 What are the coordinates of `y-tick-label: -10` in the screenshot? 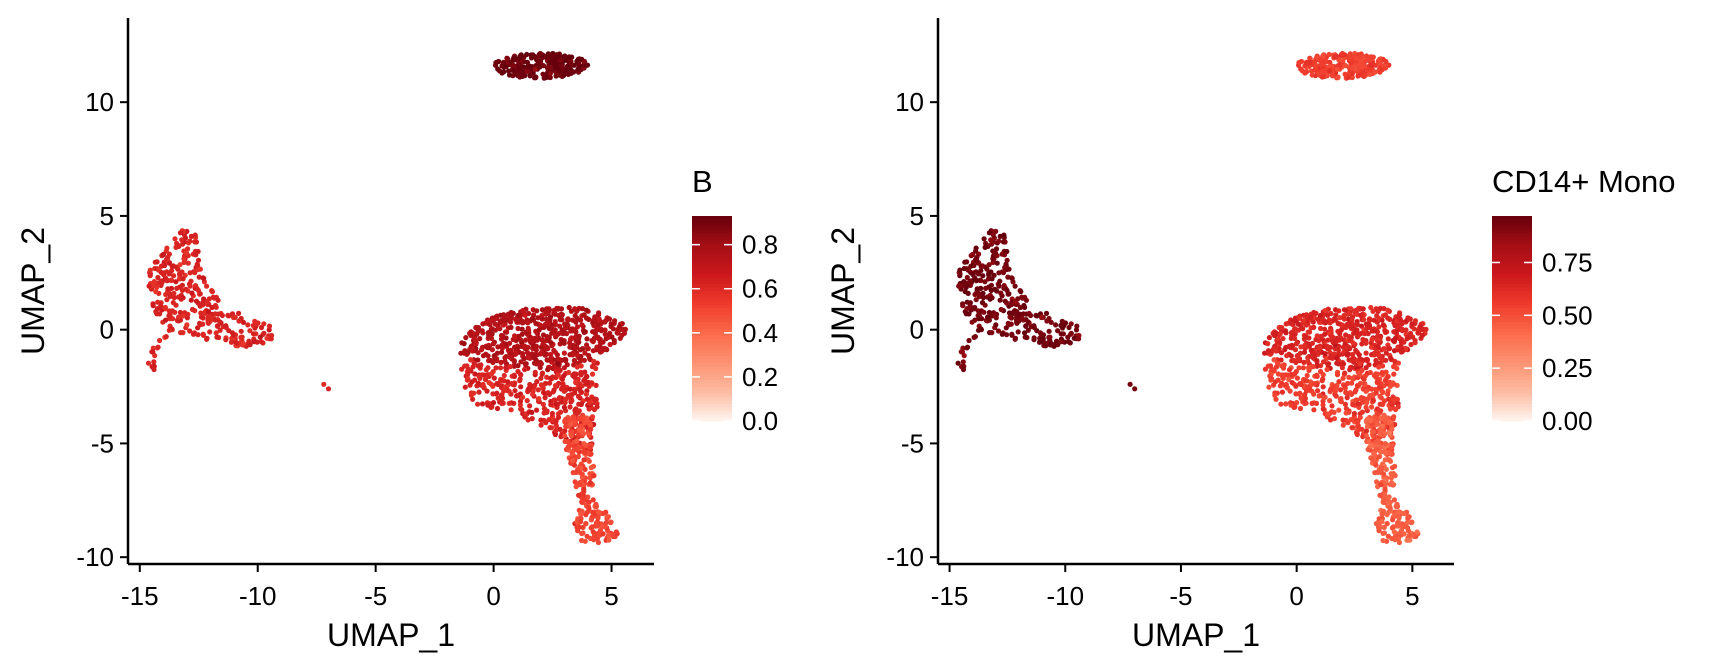 It's located at (905, 557).